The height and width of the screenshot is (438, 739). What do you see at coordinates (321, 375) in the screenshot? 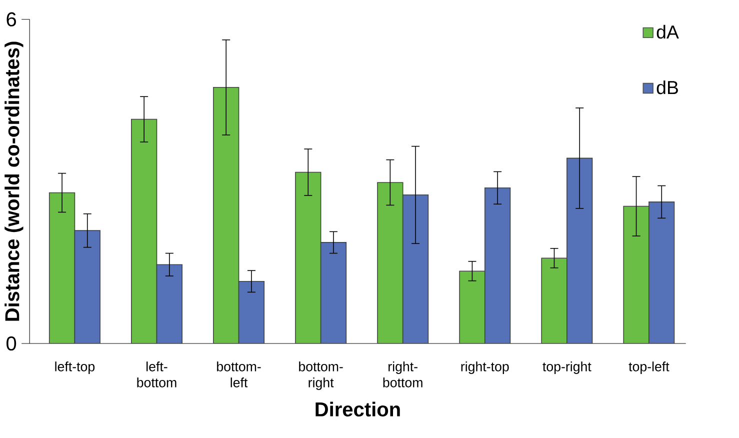
I see `x-tick-label: bottom-right` at bounding box center [321, 375].